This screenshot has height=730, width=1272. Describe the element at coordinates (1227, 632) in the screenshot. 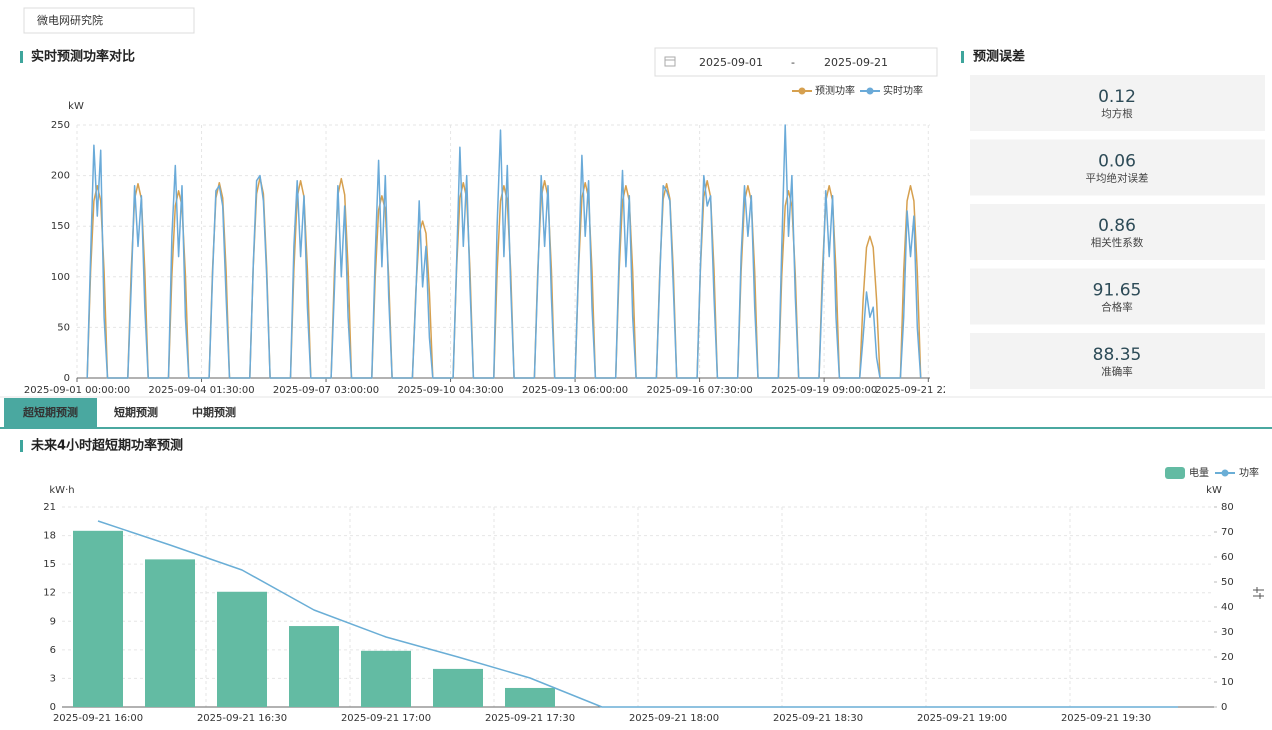

I see `y2-tick-label: 30` at that location.